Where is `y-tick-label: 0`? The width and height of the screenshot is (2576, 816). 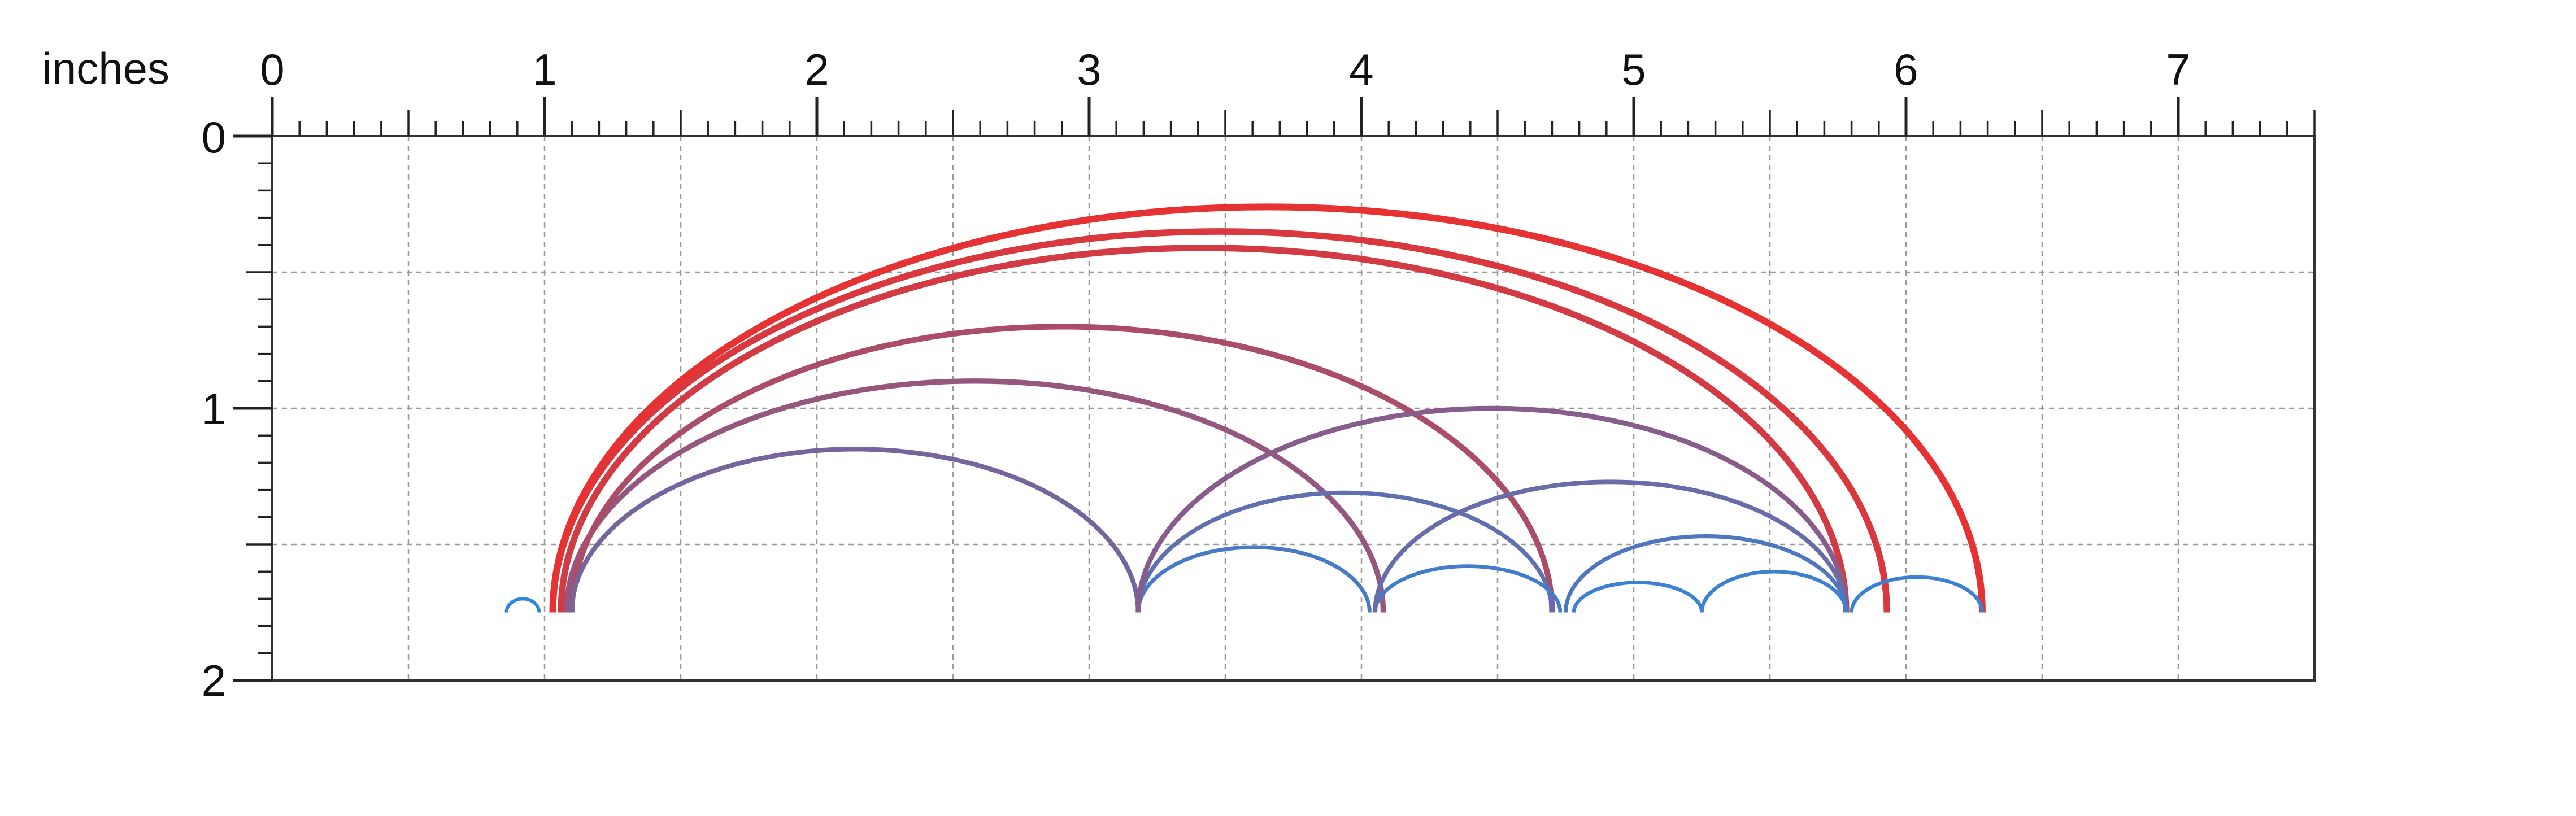 y-tick-label: 0 is located at coordinates (214, 137).